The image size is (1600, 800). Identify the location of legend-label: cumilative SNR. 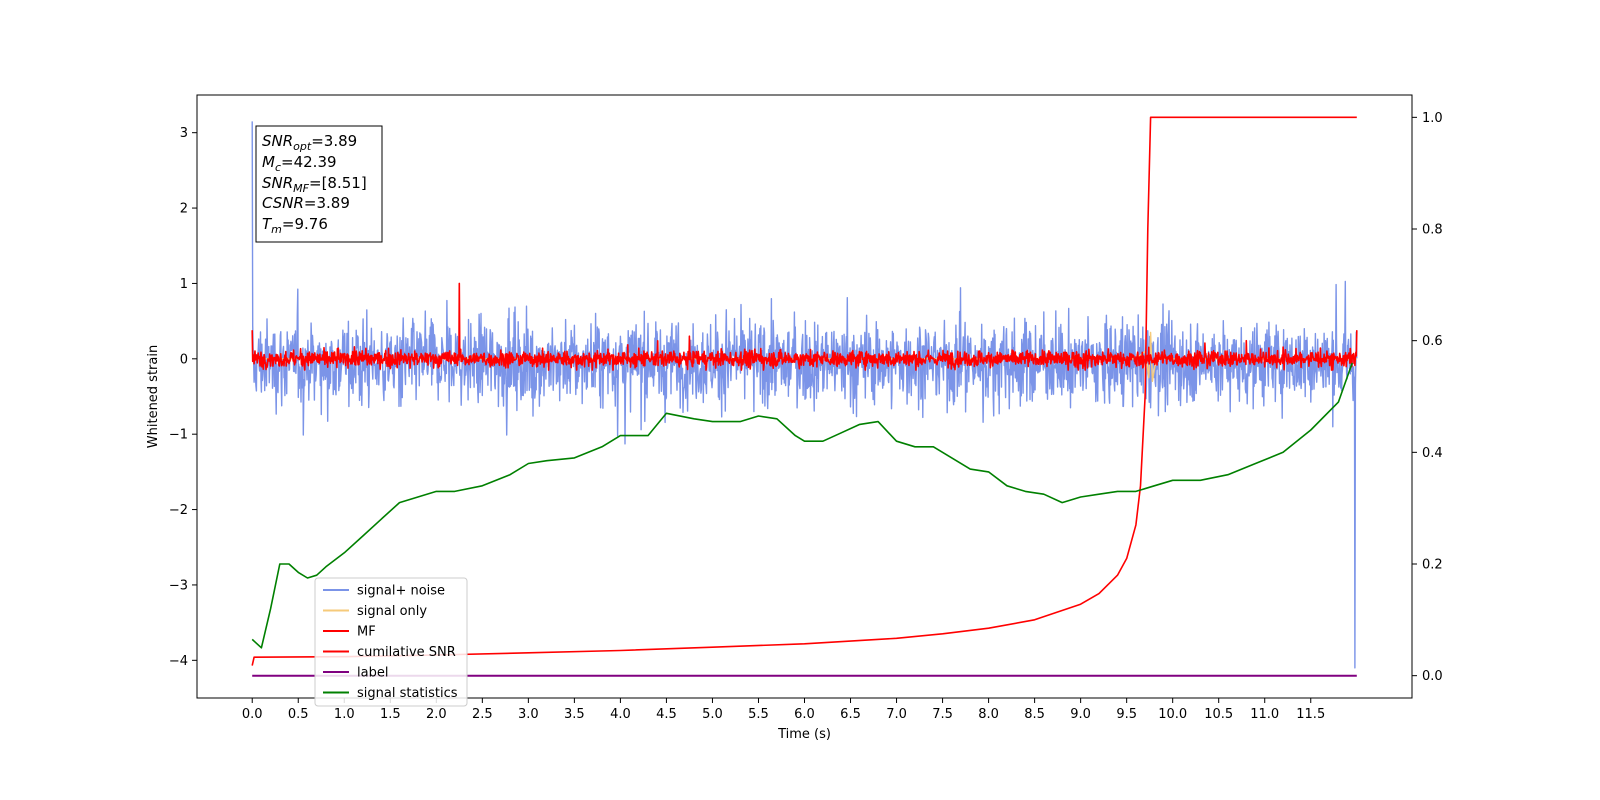
(406, 652).